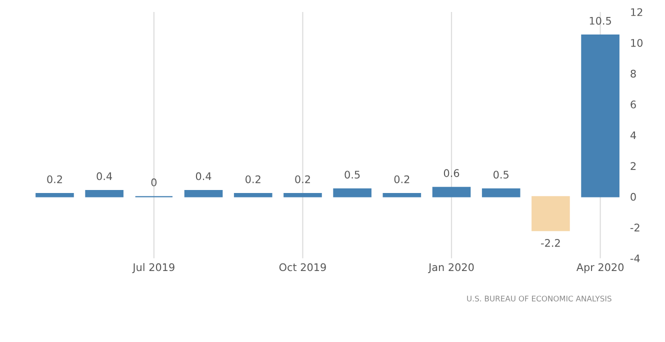 The width and height of the screenshot is (665, 342). Describe the element at coordinates (636, 12) in the screenshot. I see `y-tick-label: 12` at that location.